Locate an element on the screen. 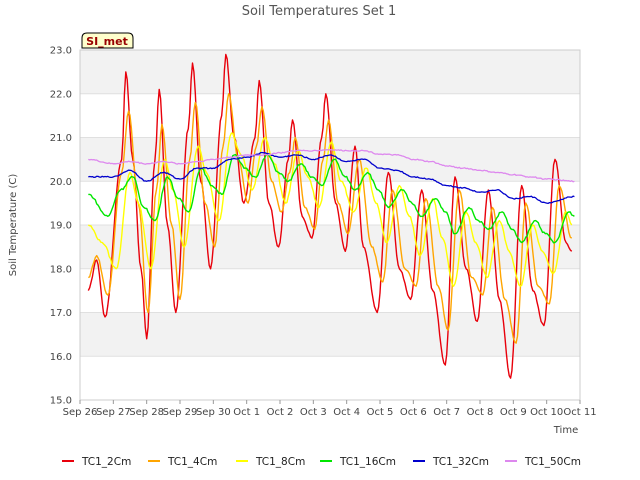 This screenshot has width=640, height=480. y-tick-label: 21.0 is located at coordinates (61, 138).